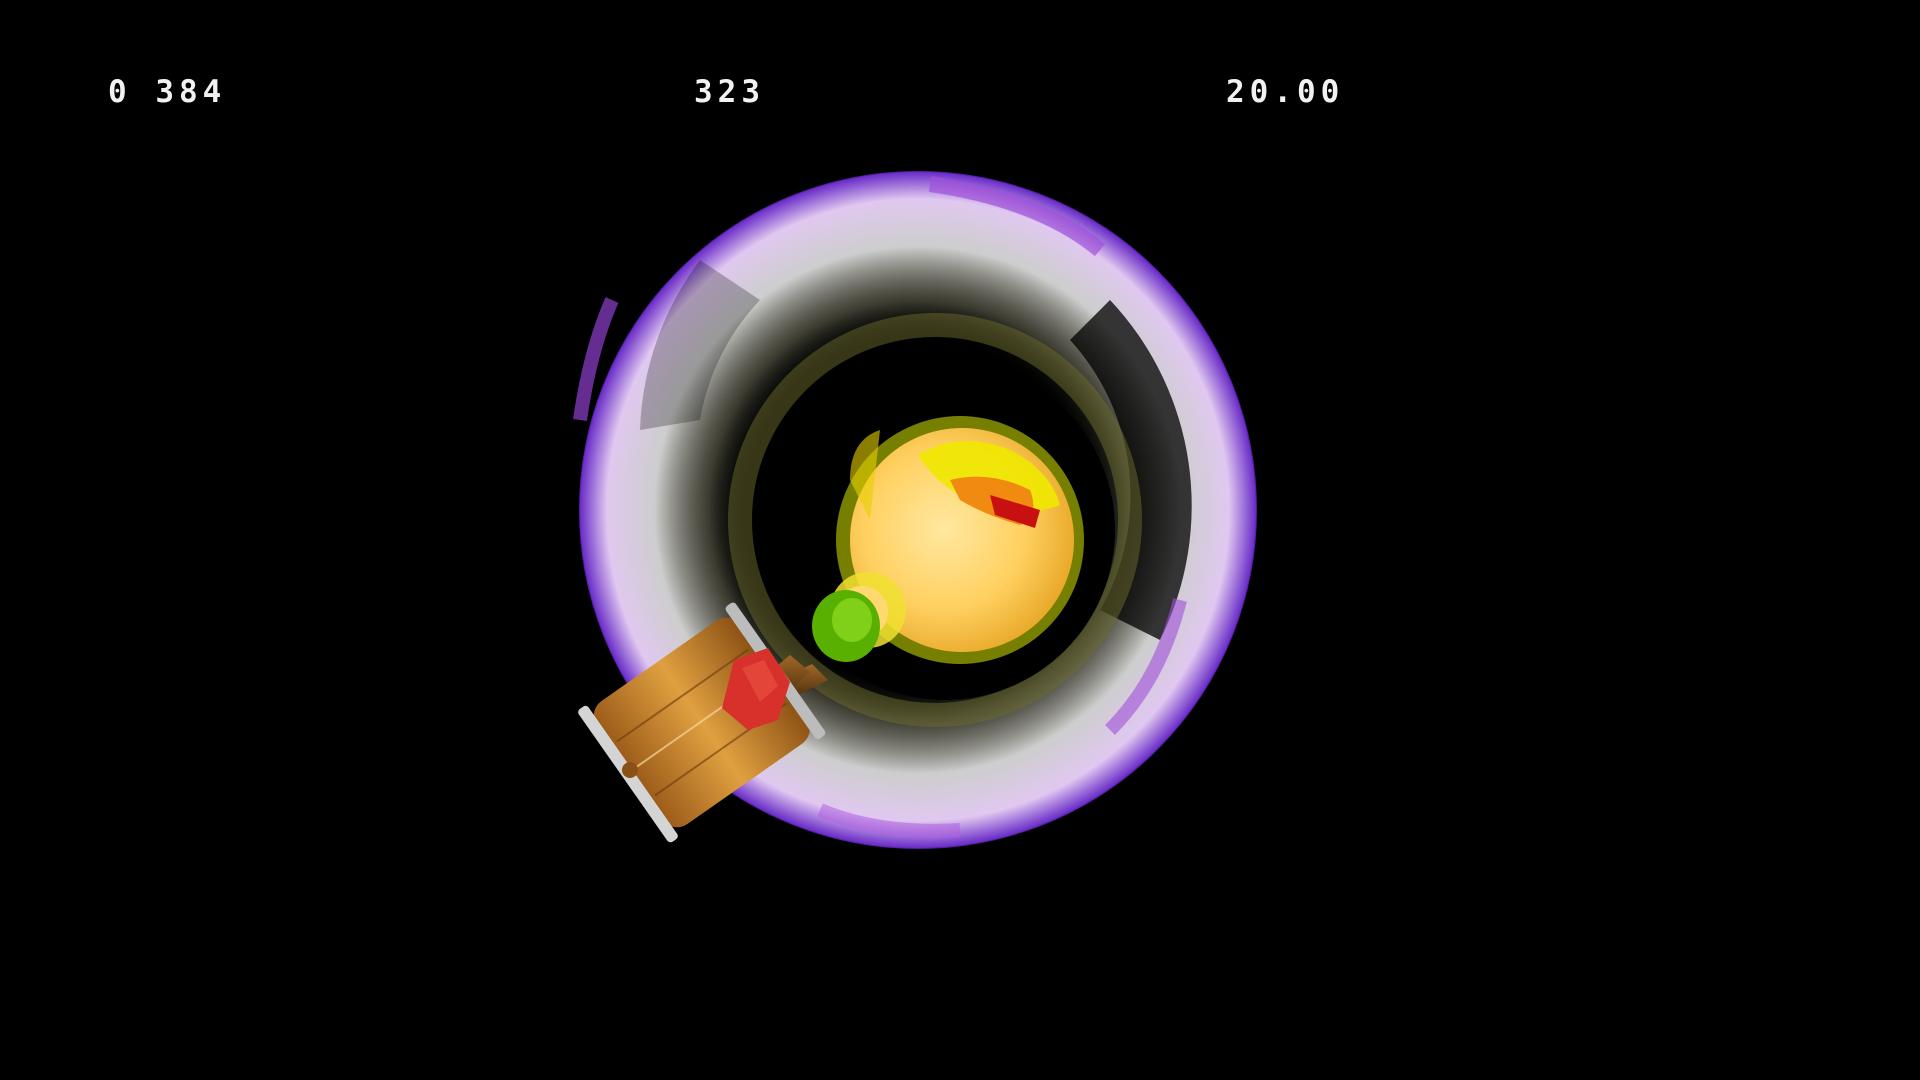 The height and width of the screenshot is (1080, 1920). I want to click on hud-timer: 20.00, so click(1285, 92).